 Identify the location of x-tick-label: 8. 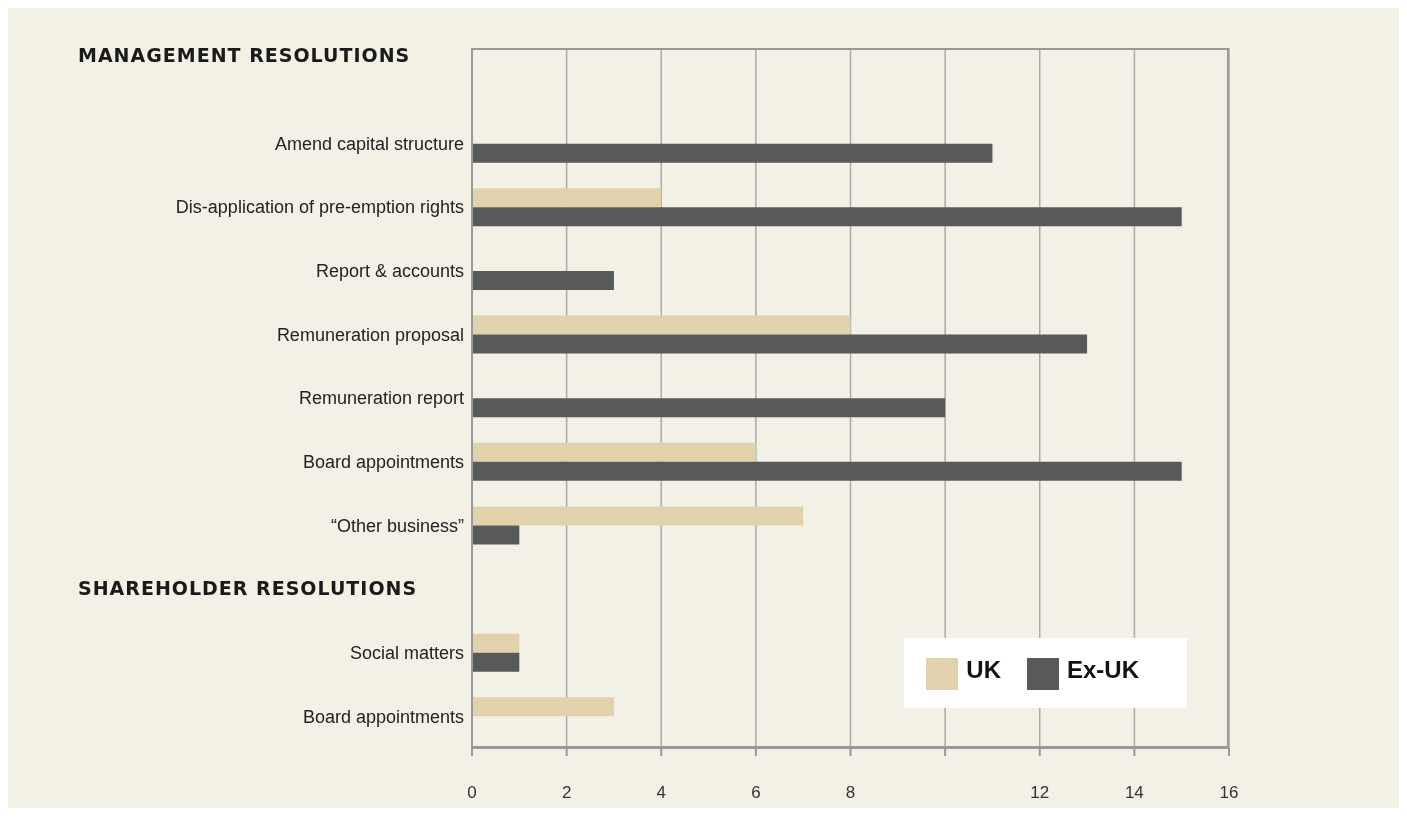
(850, 793).